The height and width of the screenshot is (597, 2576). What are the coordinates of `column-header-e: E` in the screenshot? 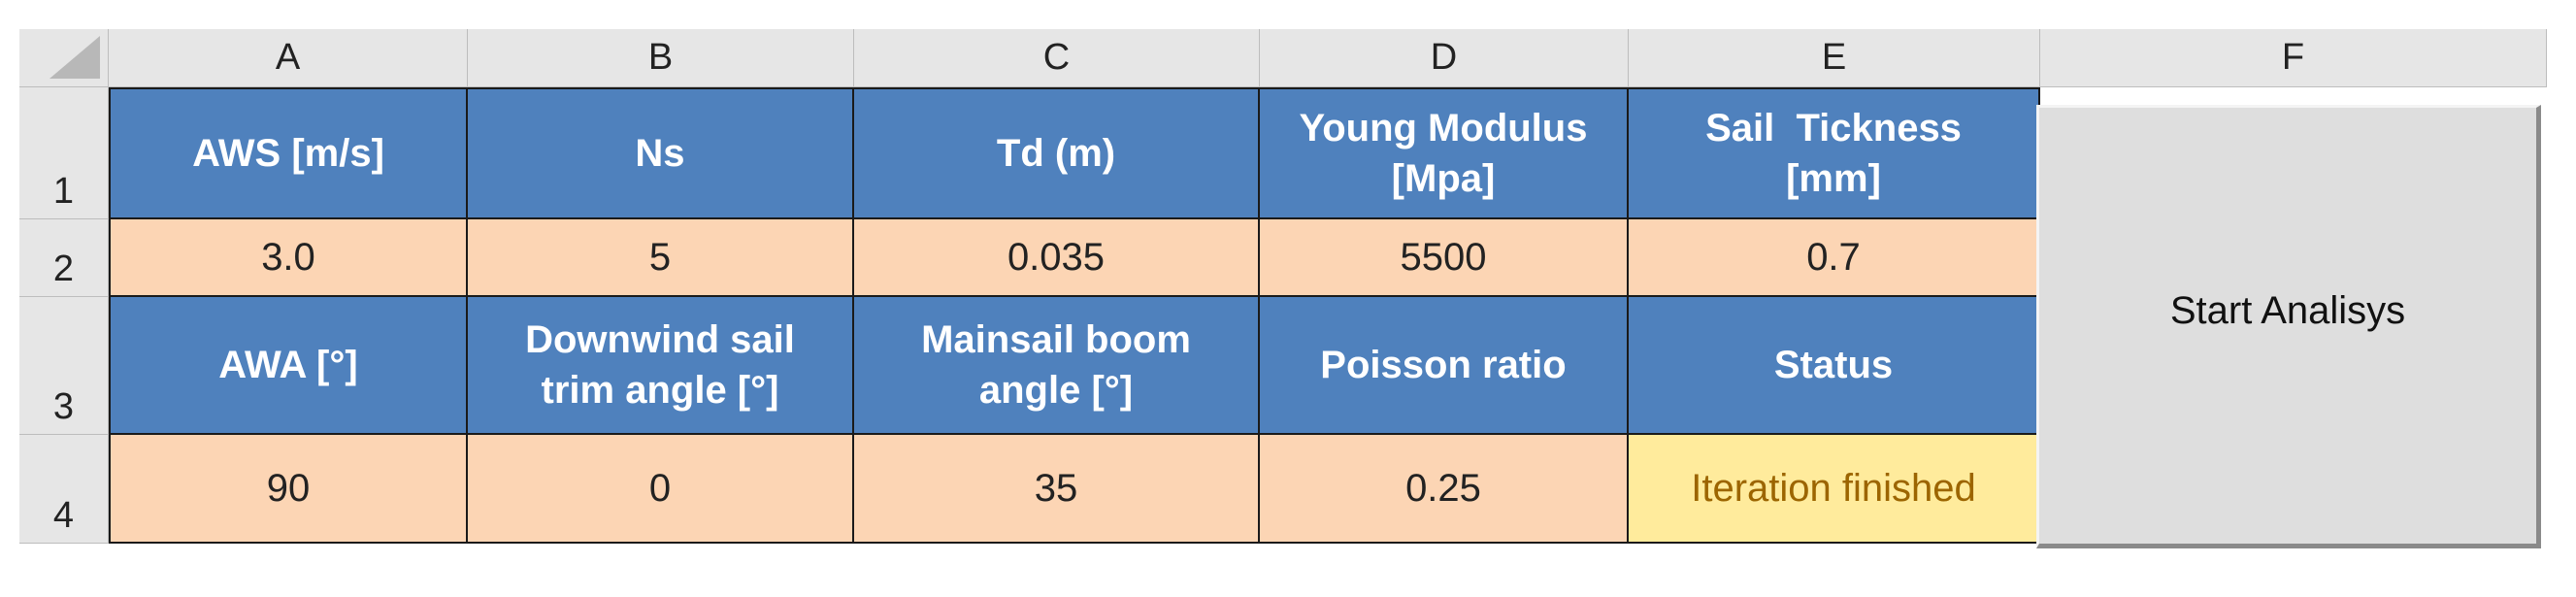 It's located at (1834, 58).